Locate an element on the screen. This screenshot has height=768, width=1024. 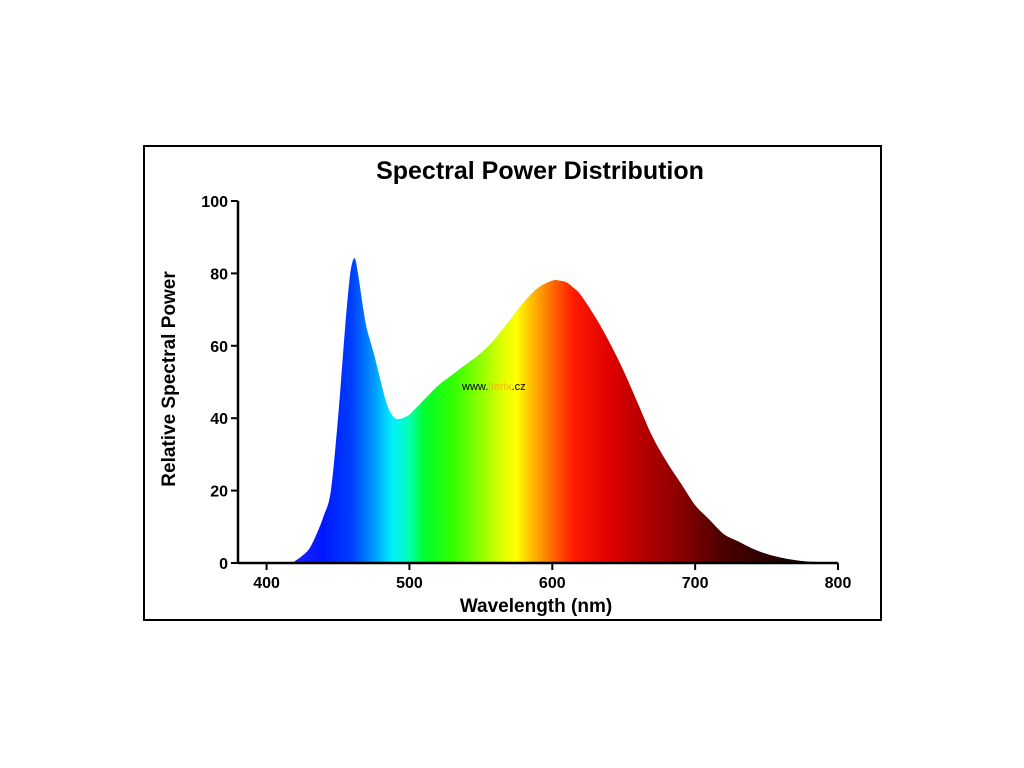
y-tick-label-80: 80 is located at coordinates (219, 274).